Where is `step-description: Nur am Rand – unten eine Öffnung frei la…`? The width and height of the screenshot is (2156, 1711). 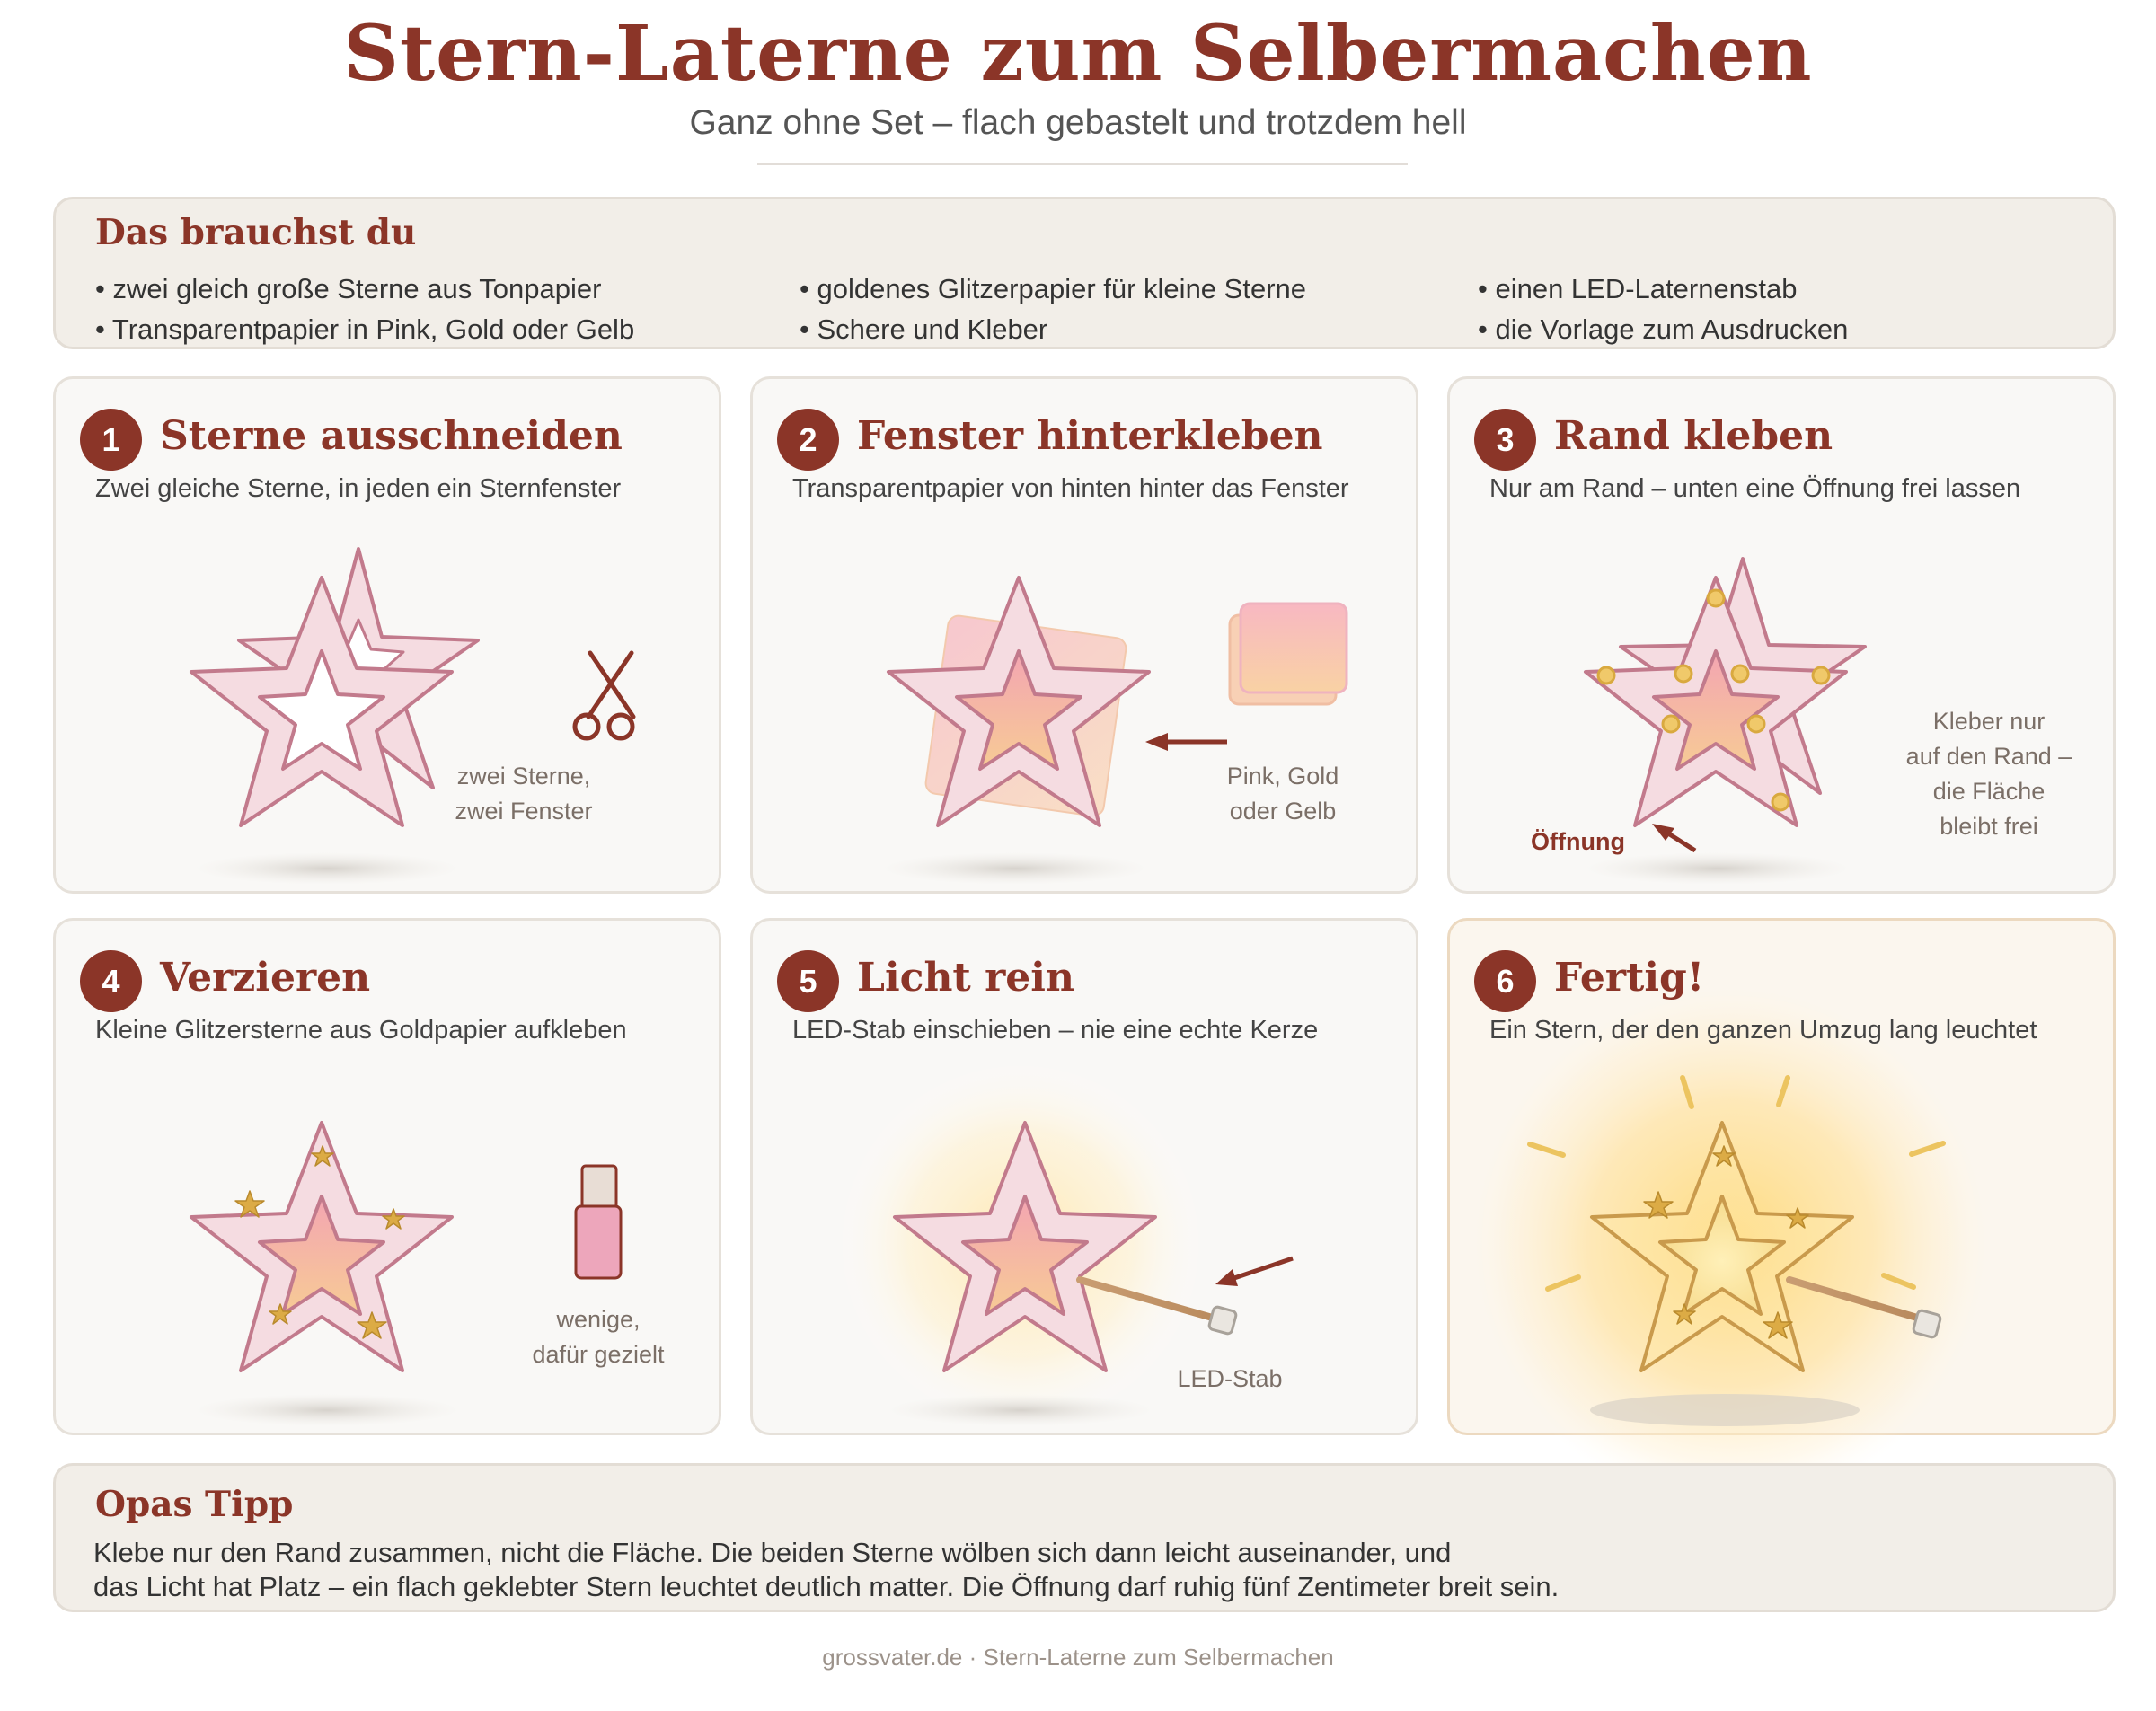
step-description: Nur am Rand – unten eine Öffnung frei la… is located at coordinates (1755, 488).